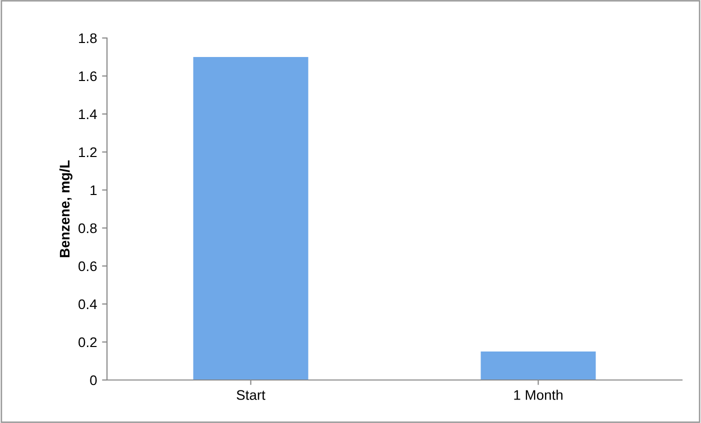  Describe the element at coordinates (87, 266) in the screenshot. I see `y-tick-label: 0.6` at that location.